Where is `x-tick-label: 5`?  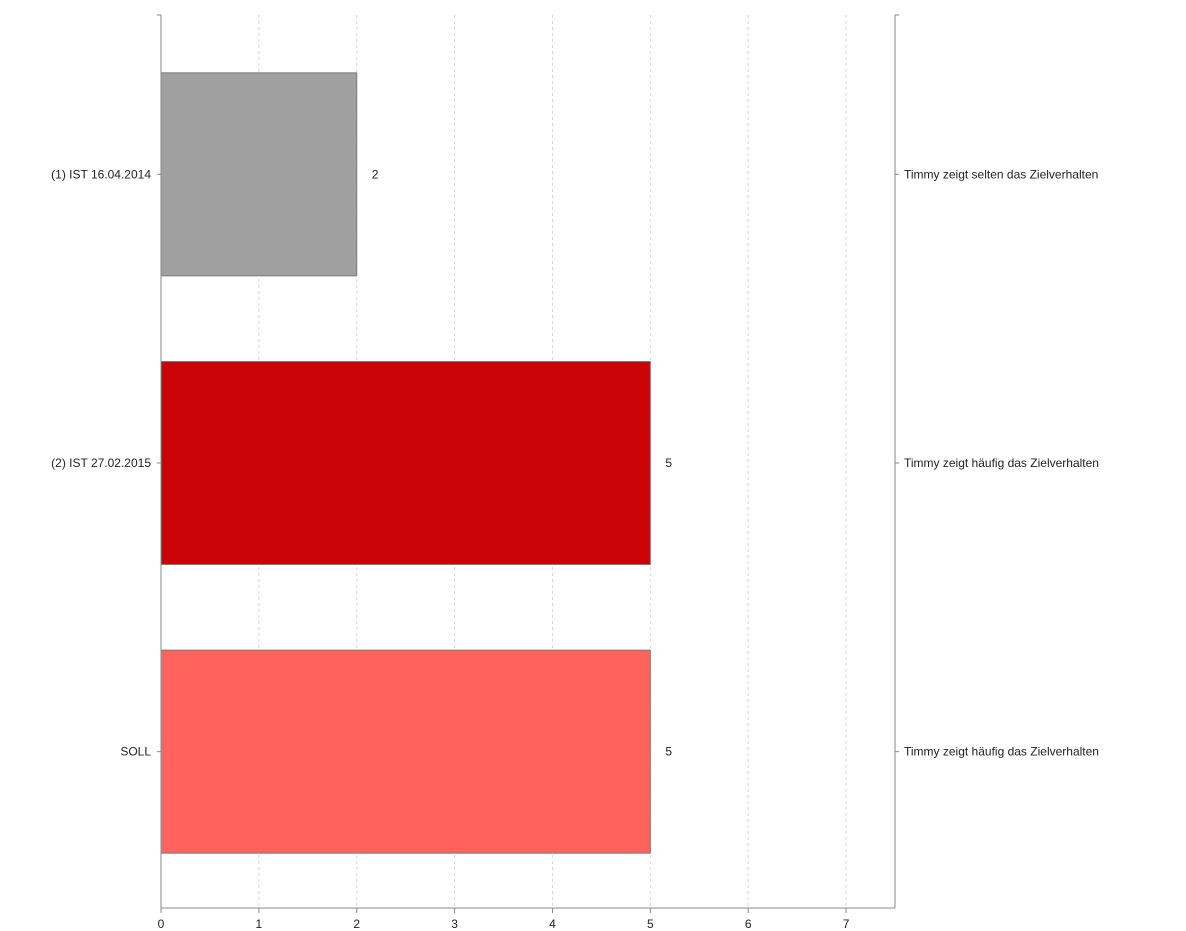 x-tick-label: 5 is located at coordinates (650, 924).